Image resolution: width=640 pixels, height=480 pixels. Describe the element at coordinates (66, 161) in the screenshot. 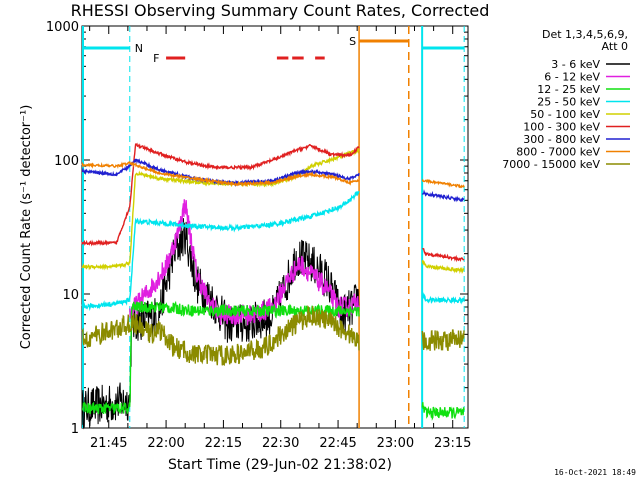

I see `y-tick-label: 100` at that location.